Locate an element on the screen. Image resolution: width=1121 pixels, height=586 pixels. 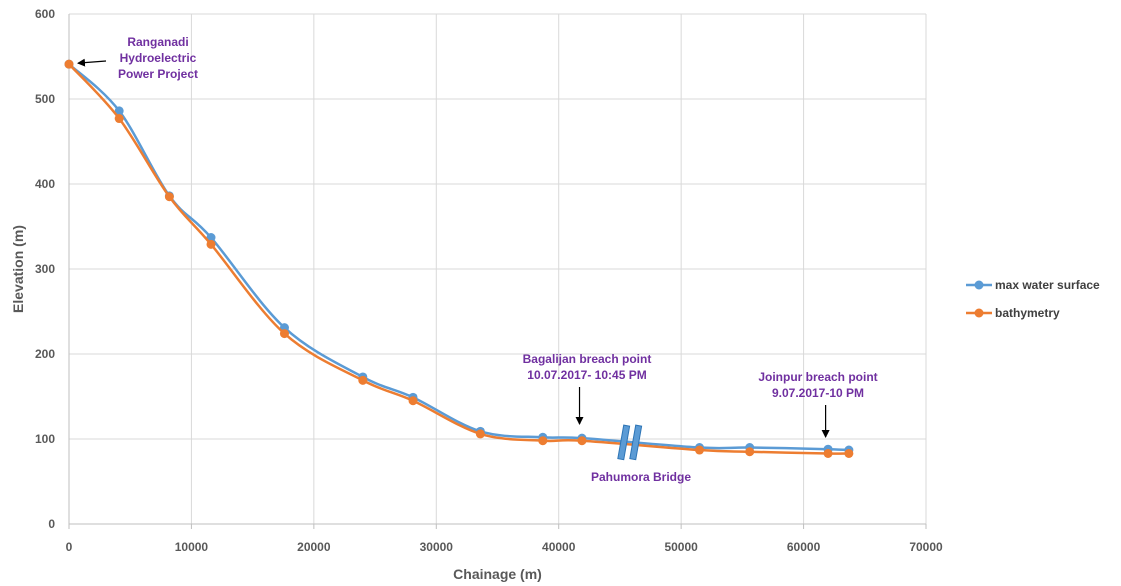
x-tick-label: 30000 is located at coordinates (437, 547).